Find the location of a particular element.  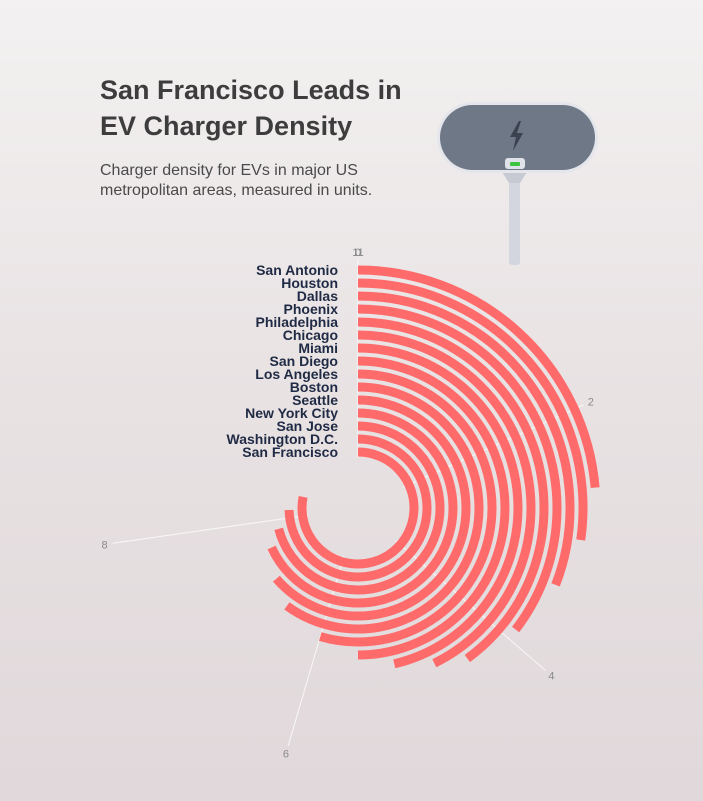

bar-los-angeles is located at coordinates (407, 508).